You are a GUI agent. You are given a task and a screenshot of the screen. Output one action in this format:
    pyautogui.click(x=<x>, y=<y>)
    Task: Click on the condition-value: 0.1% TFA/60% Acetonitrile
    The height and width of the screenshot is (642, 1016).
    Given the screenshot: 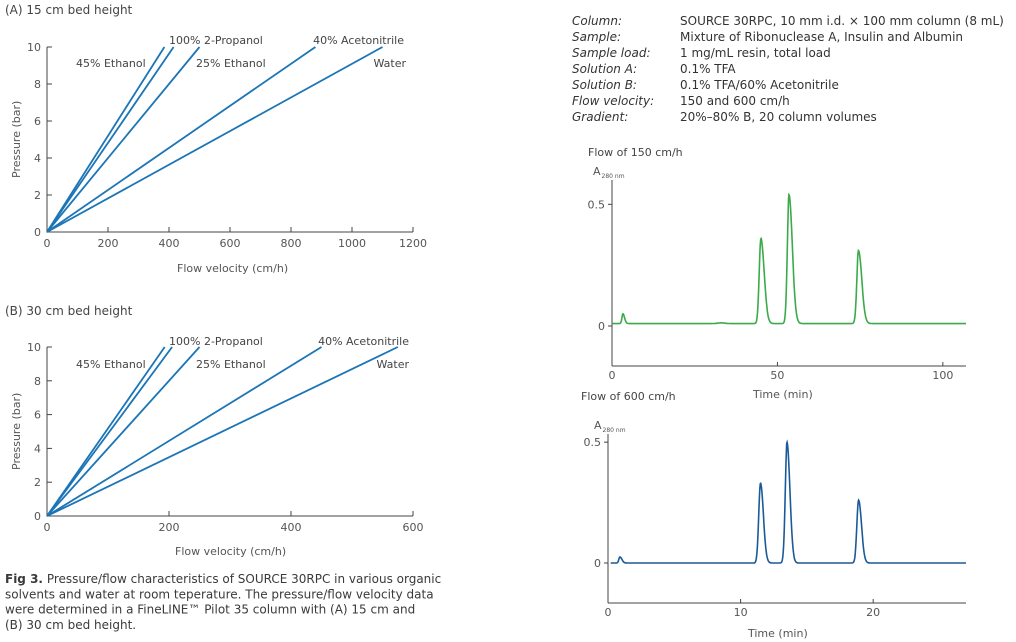 What is the action you would take?
    pyautogui.click(x=759, y=85)
    